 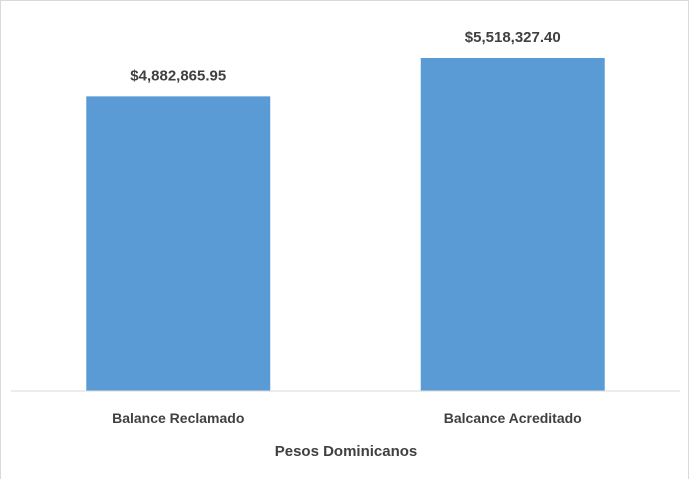 I want to click on data-label-0: $4,882,865.95, so click(x=178, y=75).